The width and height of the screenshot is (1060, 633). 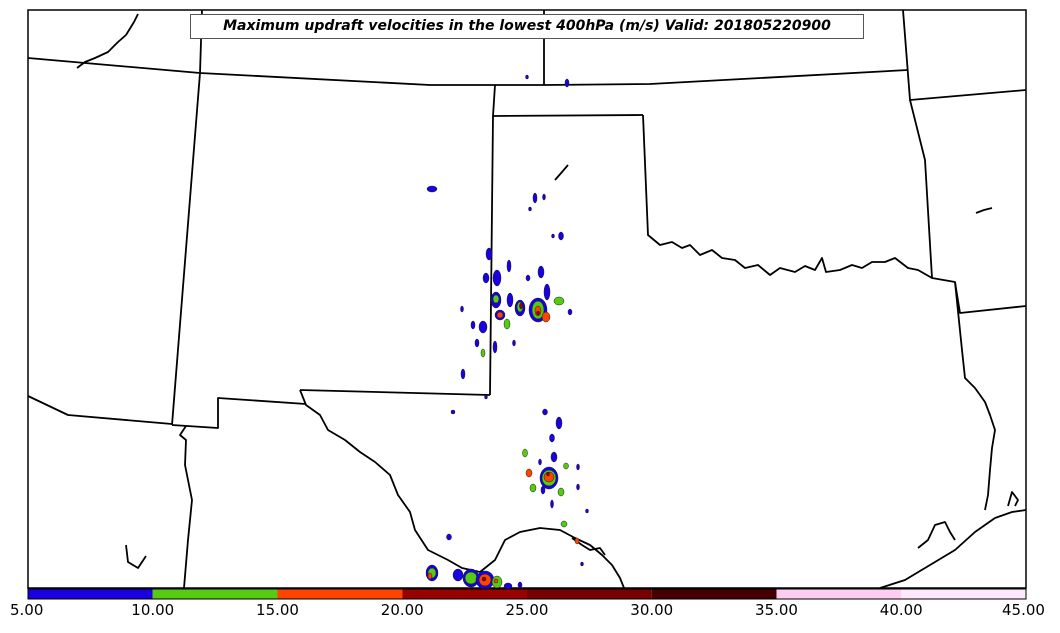 I want to click on colorbar-tick-label: 5.00, so click(x=27, y=610).